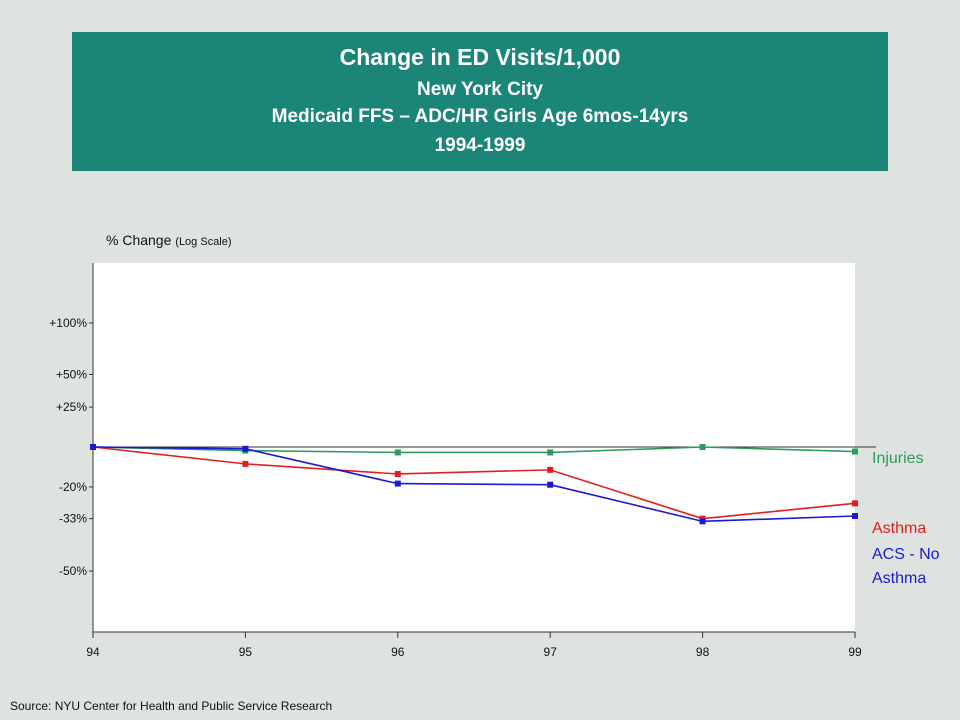 This screenshot has width=960, height=720. Describe the element at coordinates (71, 374) in the screenshot. I see `y-tick-label: +50%` at that location.